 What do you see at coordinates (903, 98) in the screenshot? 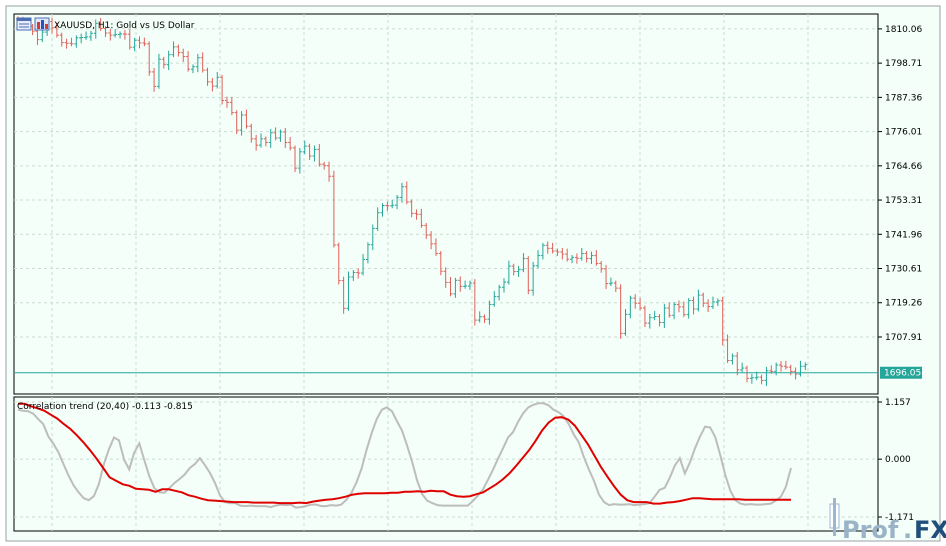
I see `price-tick-label: 1787.36` at bounding box center [903, 98].